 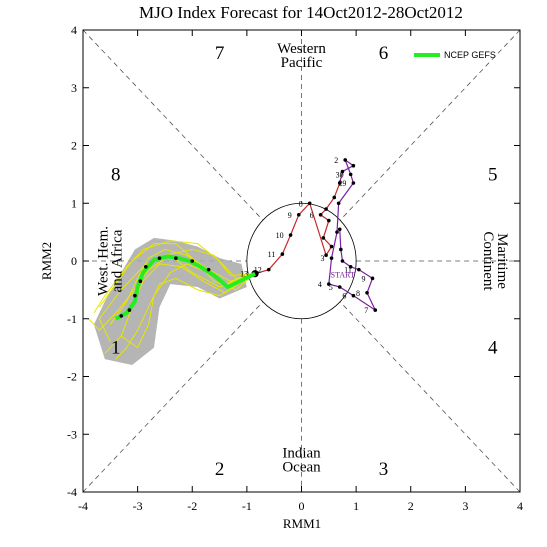 I want to click on observed-day-label: 29, so click(x=342, y=183).